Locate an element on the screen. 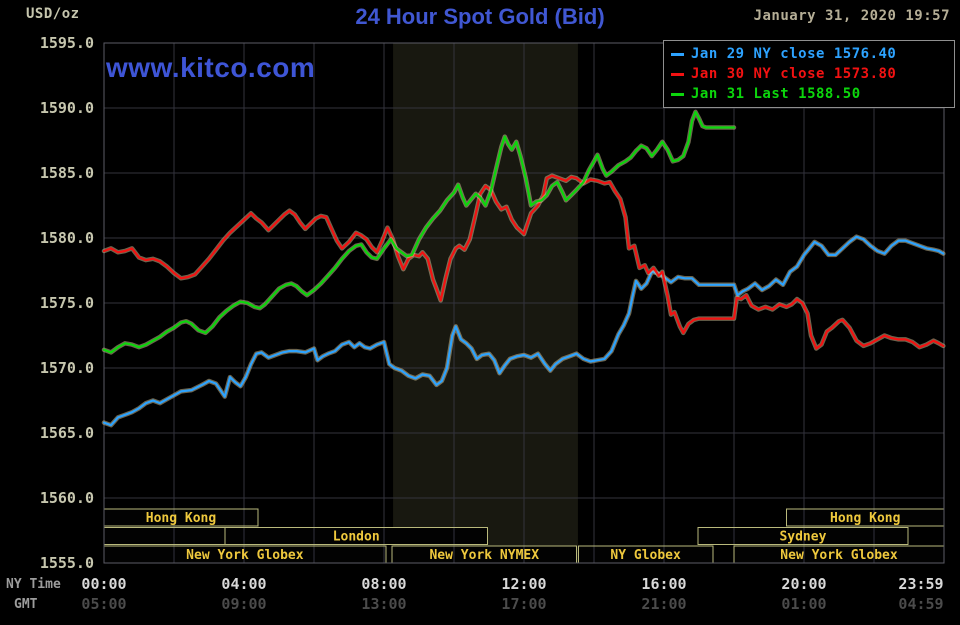  date-timestamp: January 31, 2020 19:57 is located at coordinates (851, 16).